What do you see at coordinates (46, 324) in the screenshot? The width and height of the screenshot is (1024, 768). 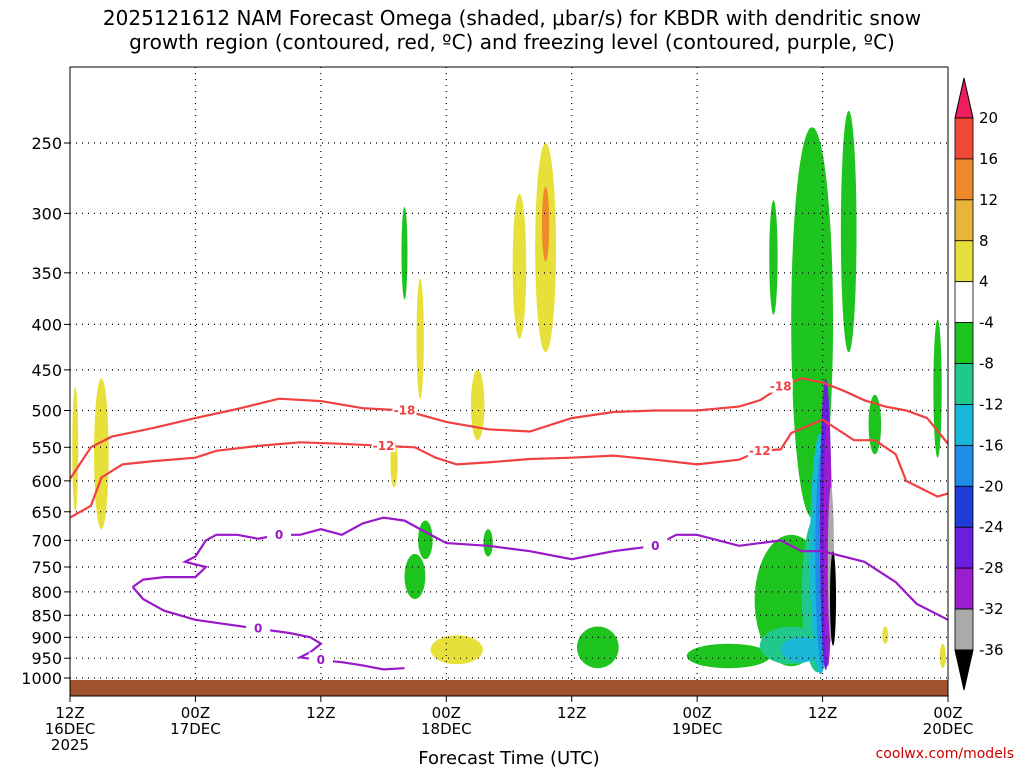 I see `y-tick-label-400: 400` at bounding box center [46, 324].